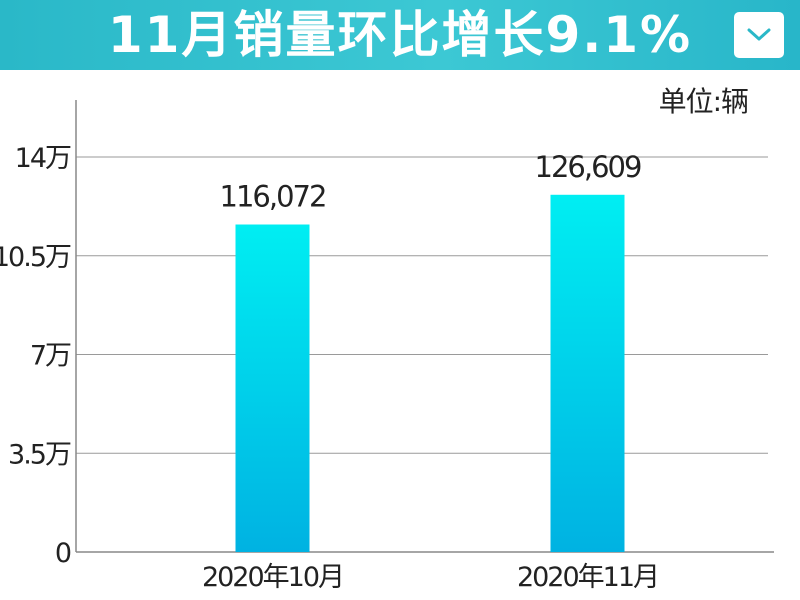  I want to click on title-banner: 11月销量环比增长9.1%, so click(400, 35).